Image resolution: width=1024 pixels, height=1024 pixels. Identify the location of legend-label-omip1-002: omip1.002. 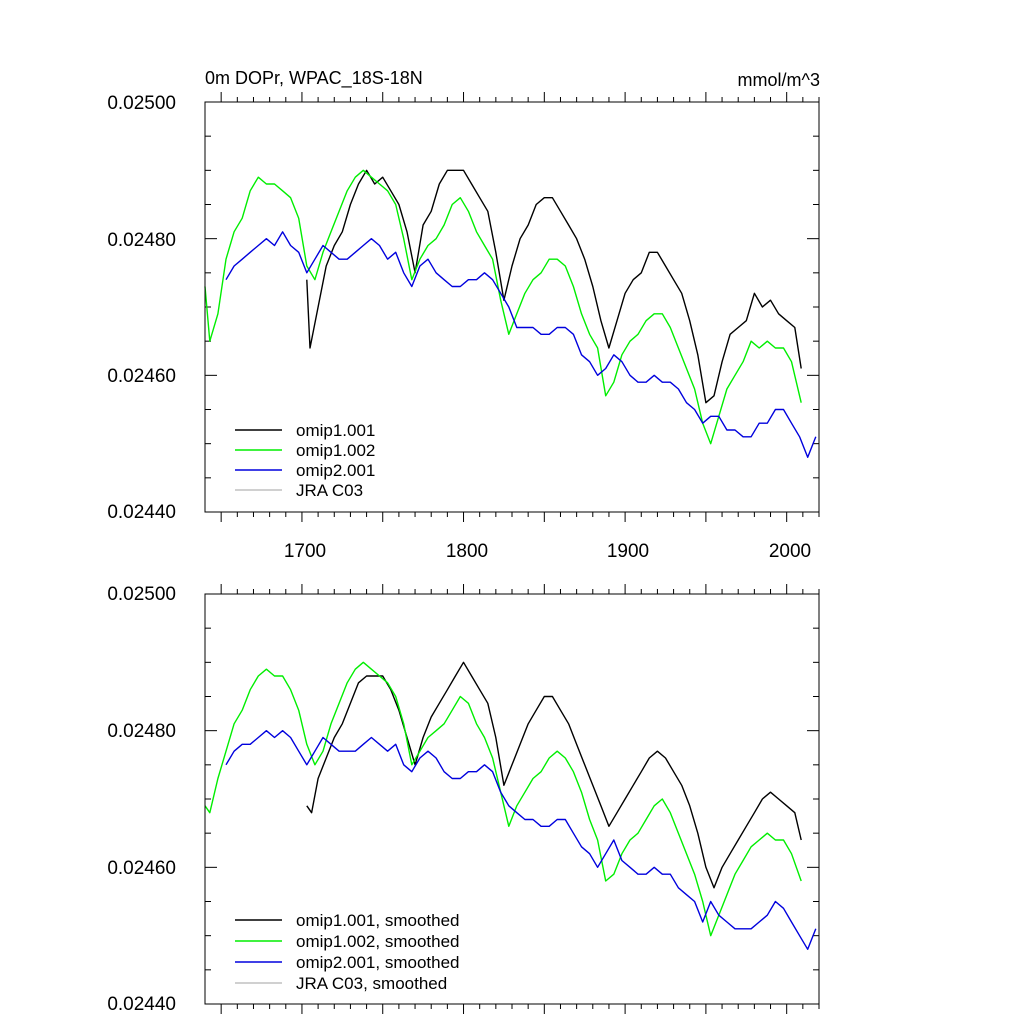
(335, 450).